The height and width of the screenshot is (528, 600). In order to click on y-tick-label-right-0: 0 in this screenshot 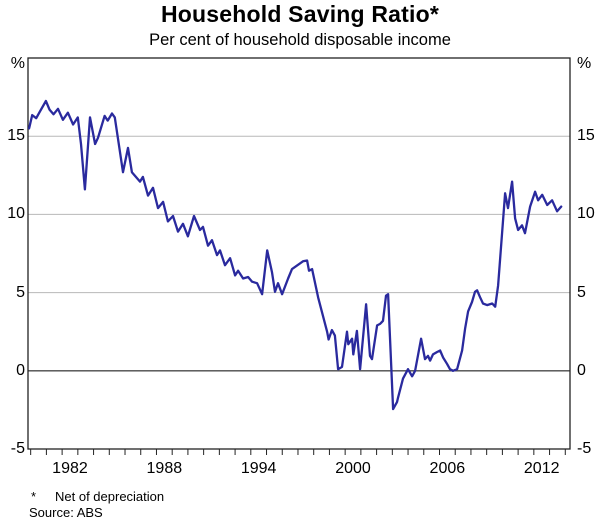, I will do `click(581, 370)`.